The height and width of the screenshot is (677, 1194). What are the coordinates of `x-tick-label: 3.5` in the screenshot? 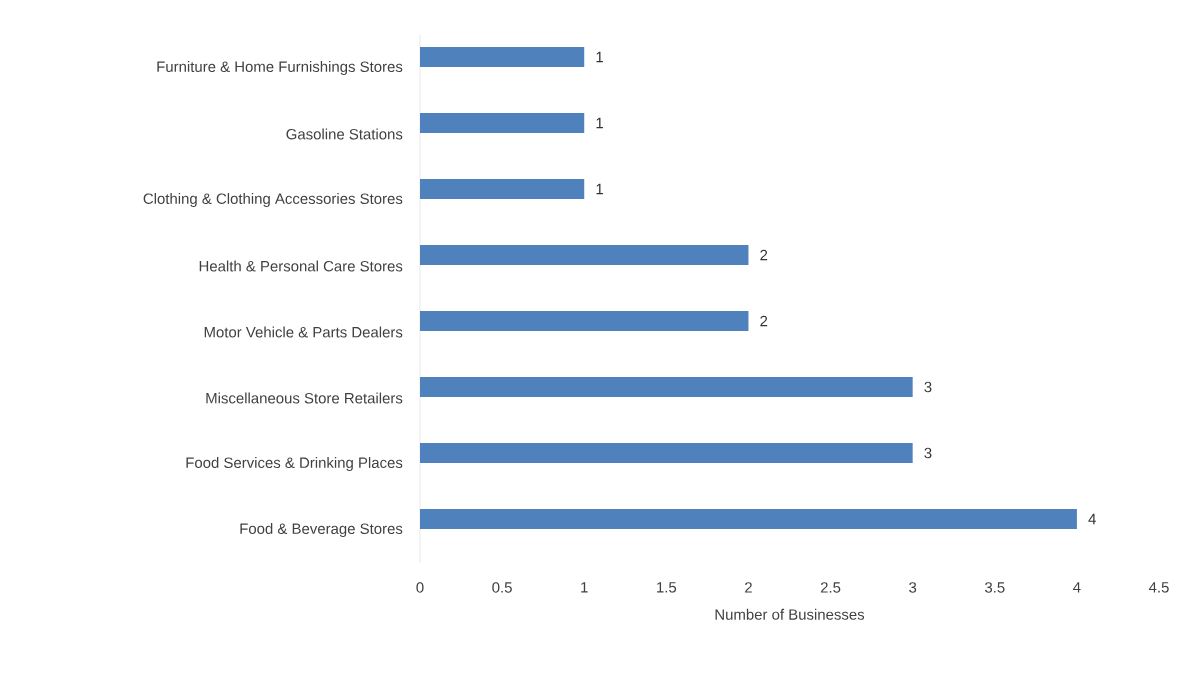 It's located at (994, 587).